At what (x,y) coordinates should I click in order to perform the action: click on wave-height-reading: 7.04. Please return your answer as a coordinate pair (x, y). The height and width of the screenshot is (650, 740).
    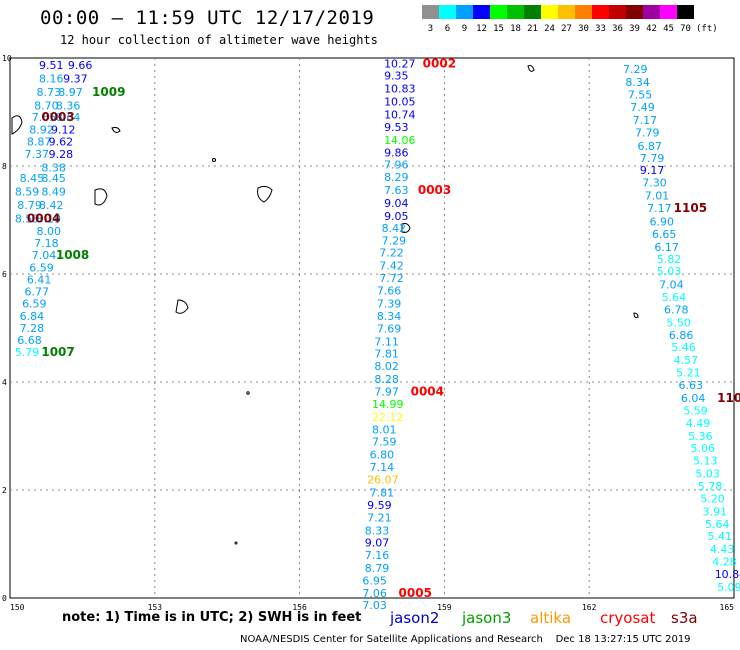
    Looking at the image, I should click on (44, 255).